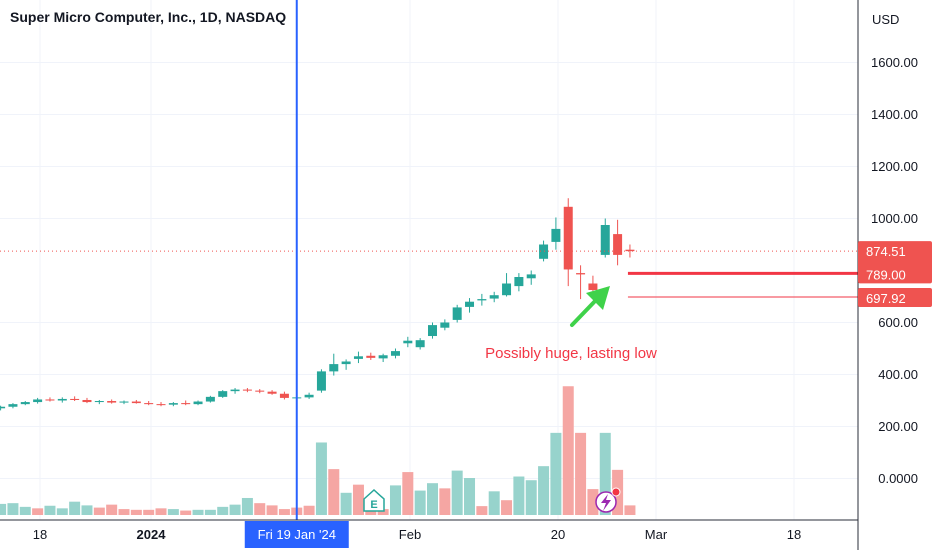  What do you see at coordinates (886, 274) in the screenshot?
I see `price-label-text: 789.00` at bounding box center [886, 274].